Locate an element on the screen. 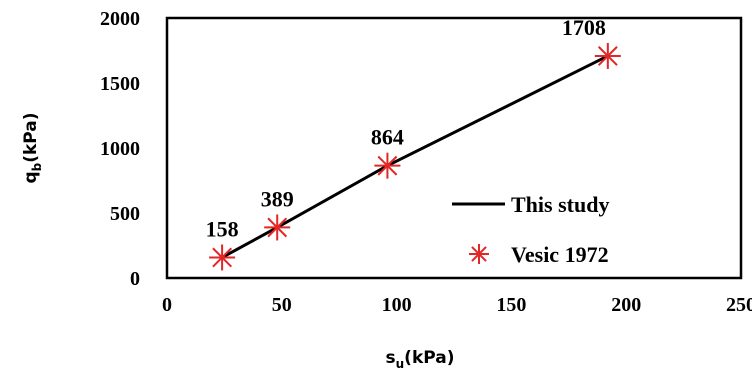 Image resolution: width=752 pixels, height=372 pixels. data-label: 864 is located at coordinates (387, 137).